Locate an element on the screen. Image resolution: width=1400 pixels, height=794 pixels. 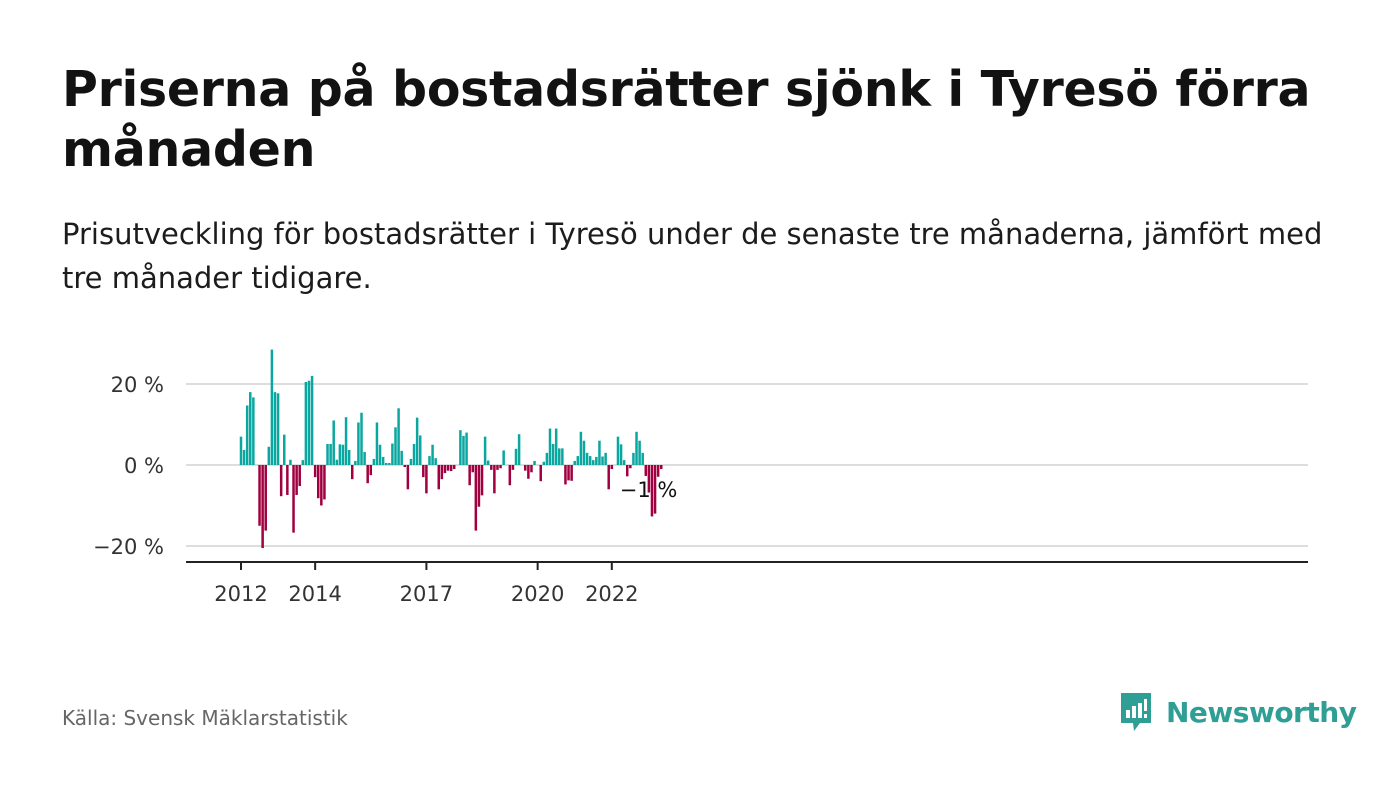
source-note: Källa: Svensk Mäklarstatistik is located at coordinates (205, 718).